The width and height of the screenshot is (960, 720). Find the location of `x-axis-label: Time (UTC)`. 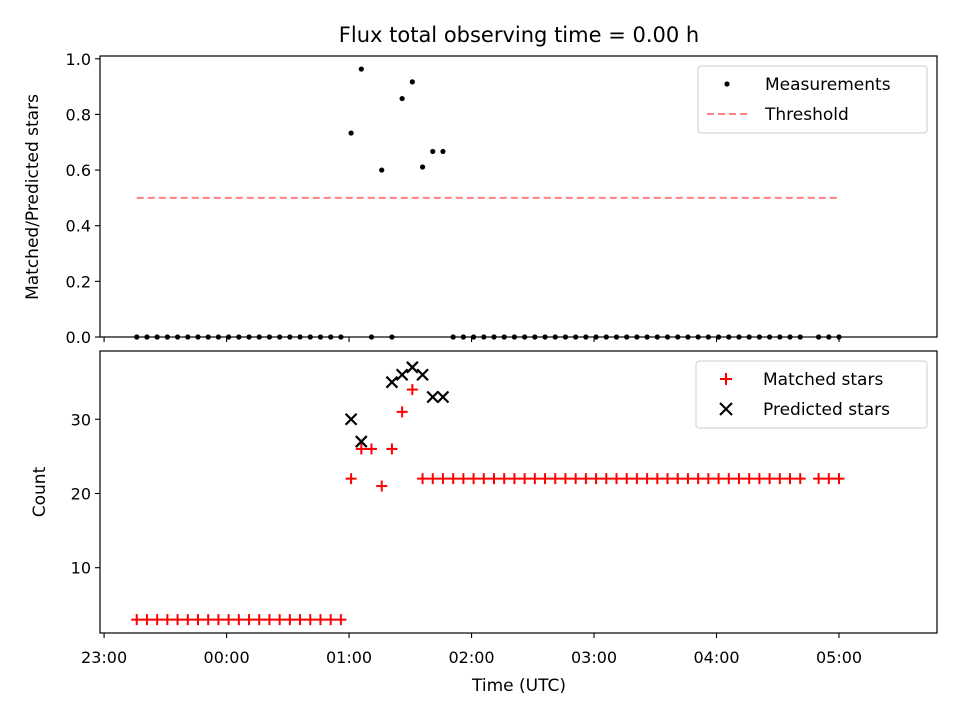

x-axis-label: Time (UTC) is located at coordinates (518, 686).